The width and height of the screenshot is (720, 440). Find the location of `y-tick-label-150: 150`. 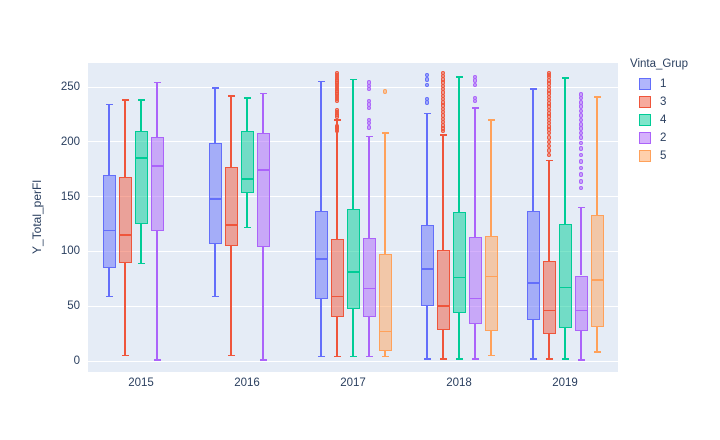

y-tick-label-150: 150 is located at coordinates (70, 196).